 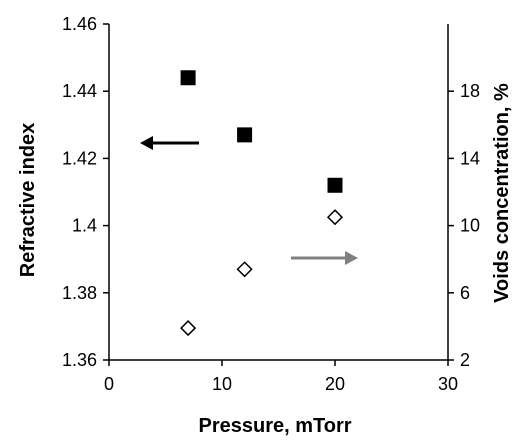 What do you see at coordinates (470, 91) in the screenshot?
I see `y2-tick-label: 18` at bounding box center [470, 91].